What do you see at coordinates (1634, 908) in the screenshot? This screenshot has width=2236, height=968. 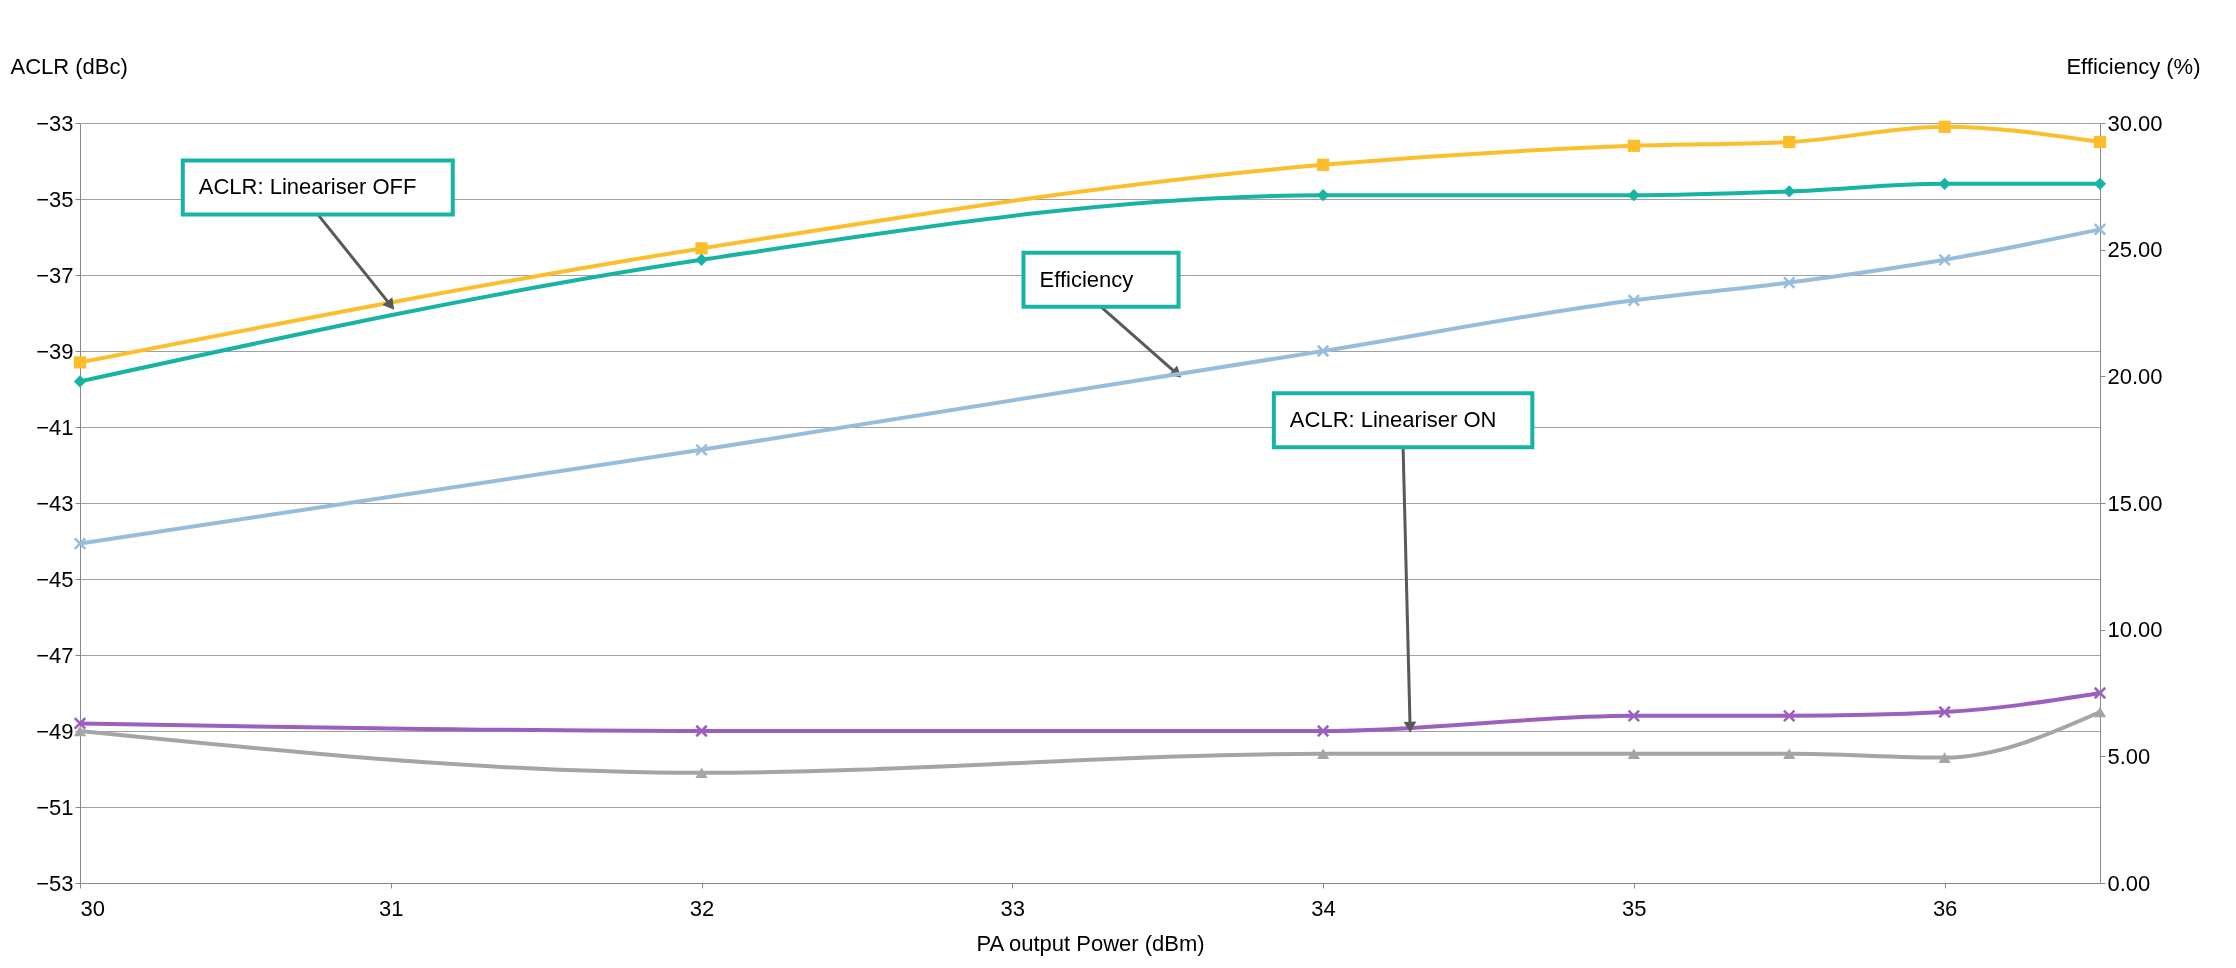 I see `x-tick-label: 35` at bounding box center [1634, 908].